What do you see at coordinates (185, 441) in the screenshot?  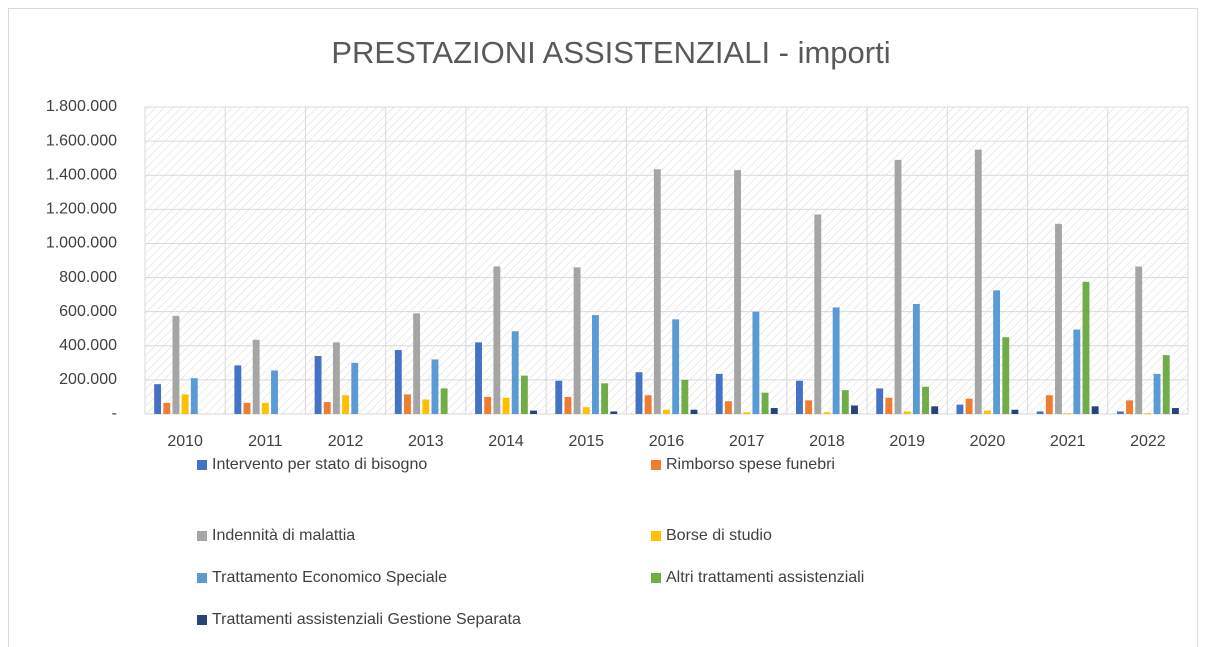 I see `x-tick-label: 2010` at bounding box center [185, 441].